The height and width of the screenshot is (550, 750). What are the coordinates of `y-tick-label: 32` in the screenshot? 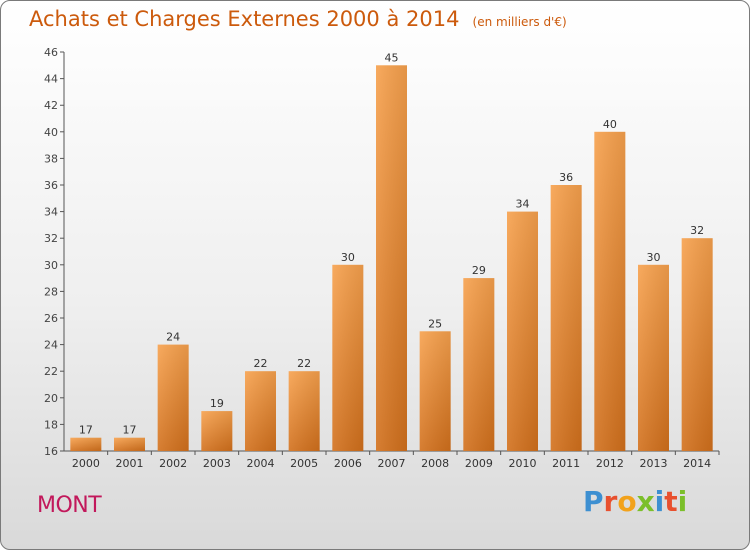 It's located at (51, 238).